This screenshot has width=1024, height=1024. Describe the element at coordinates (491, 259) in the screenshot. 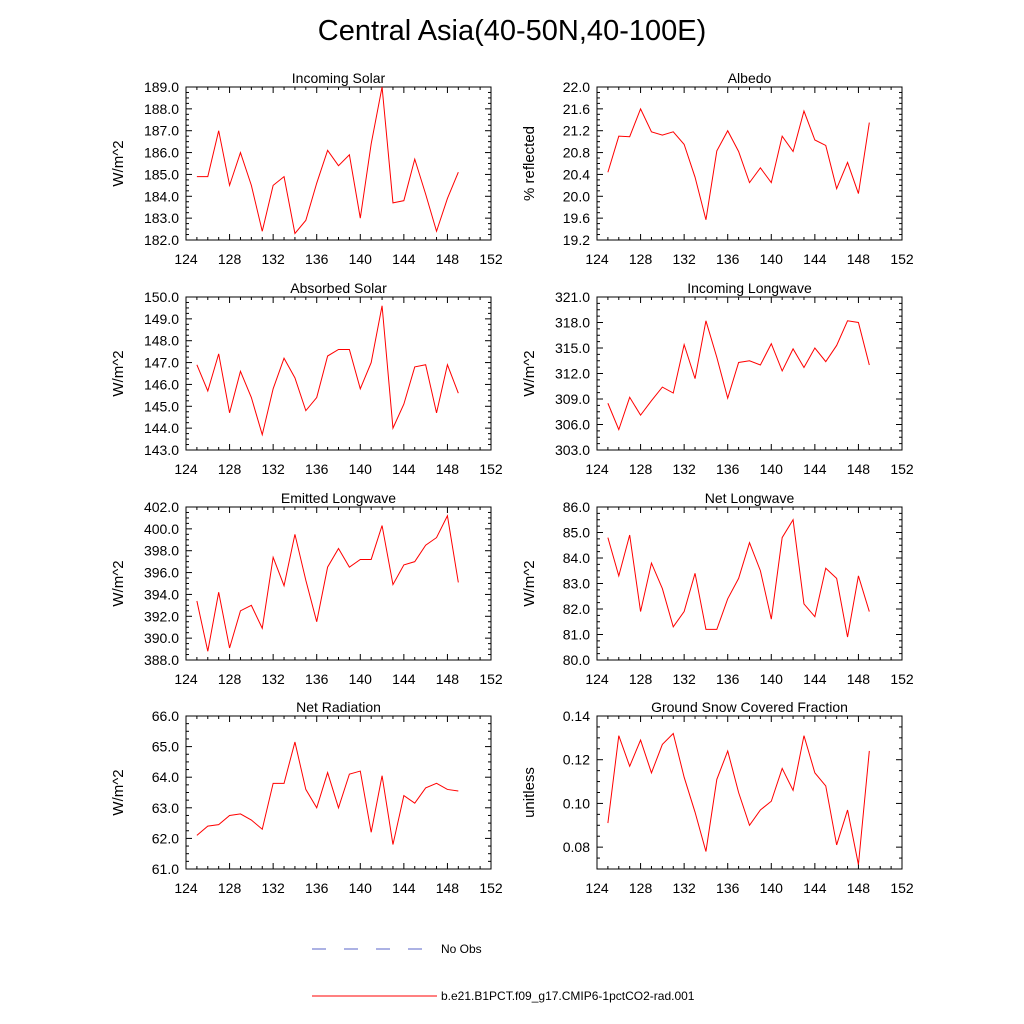

I see `panel-1-xtick-label: 152` at that location.